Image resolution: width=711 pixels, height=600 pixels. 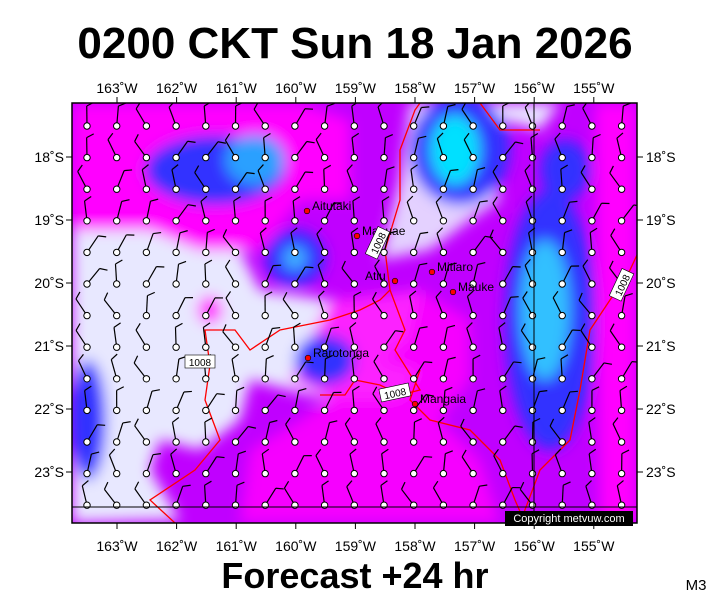 What do you see at coordinates (49, 409) in the screenshot?
I see `lat-label: 22˚S` at bounding box center [49, 409].